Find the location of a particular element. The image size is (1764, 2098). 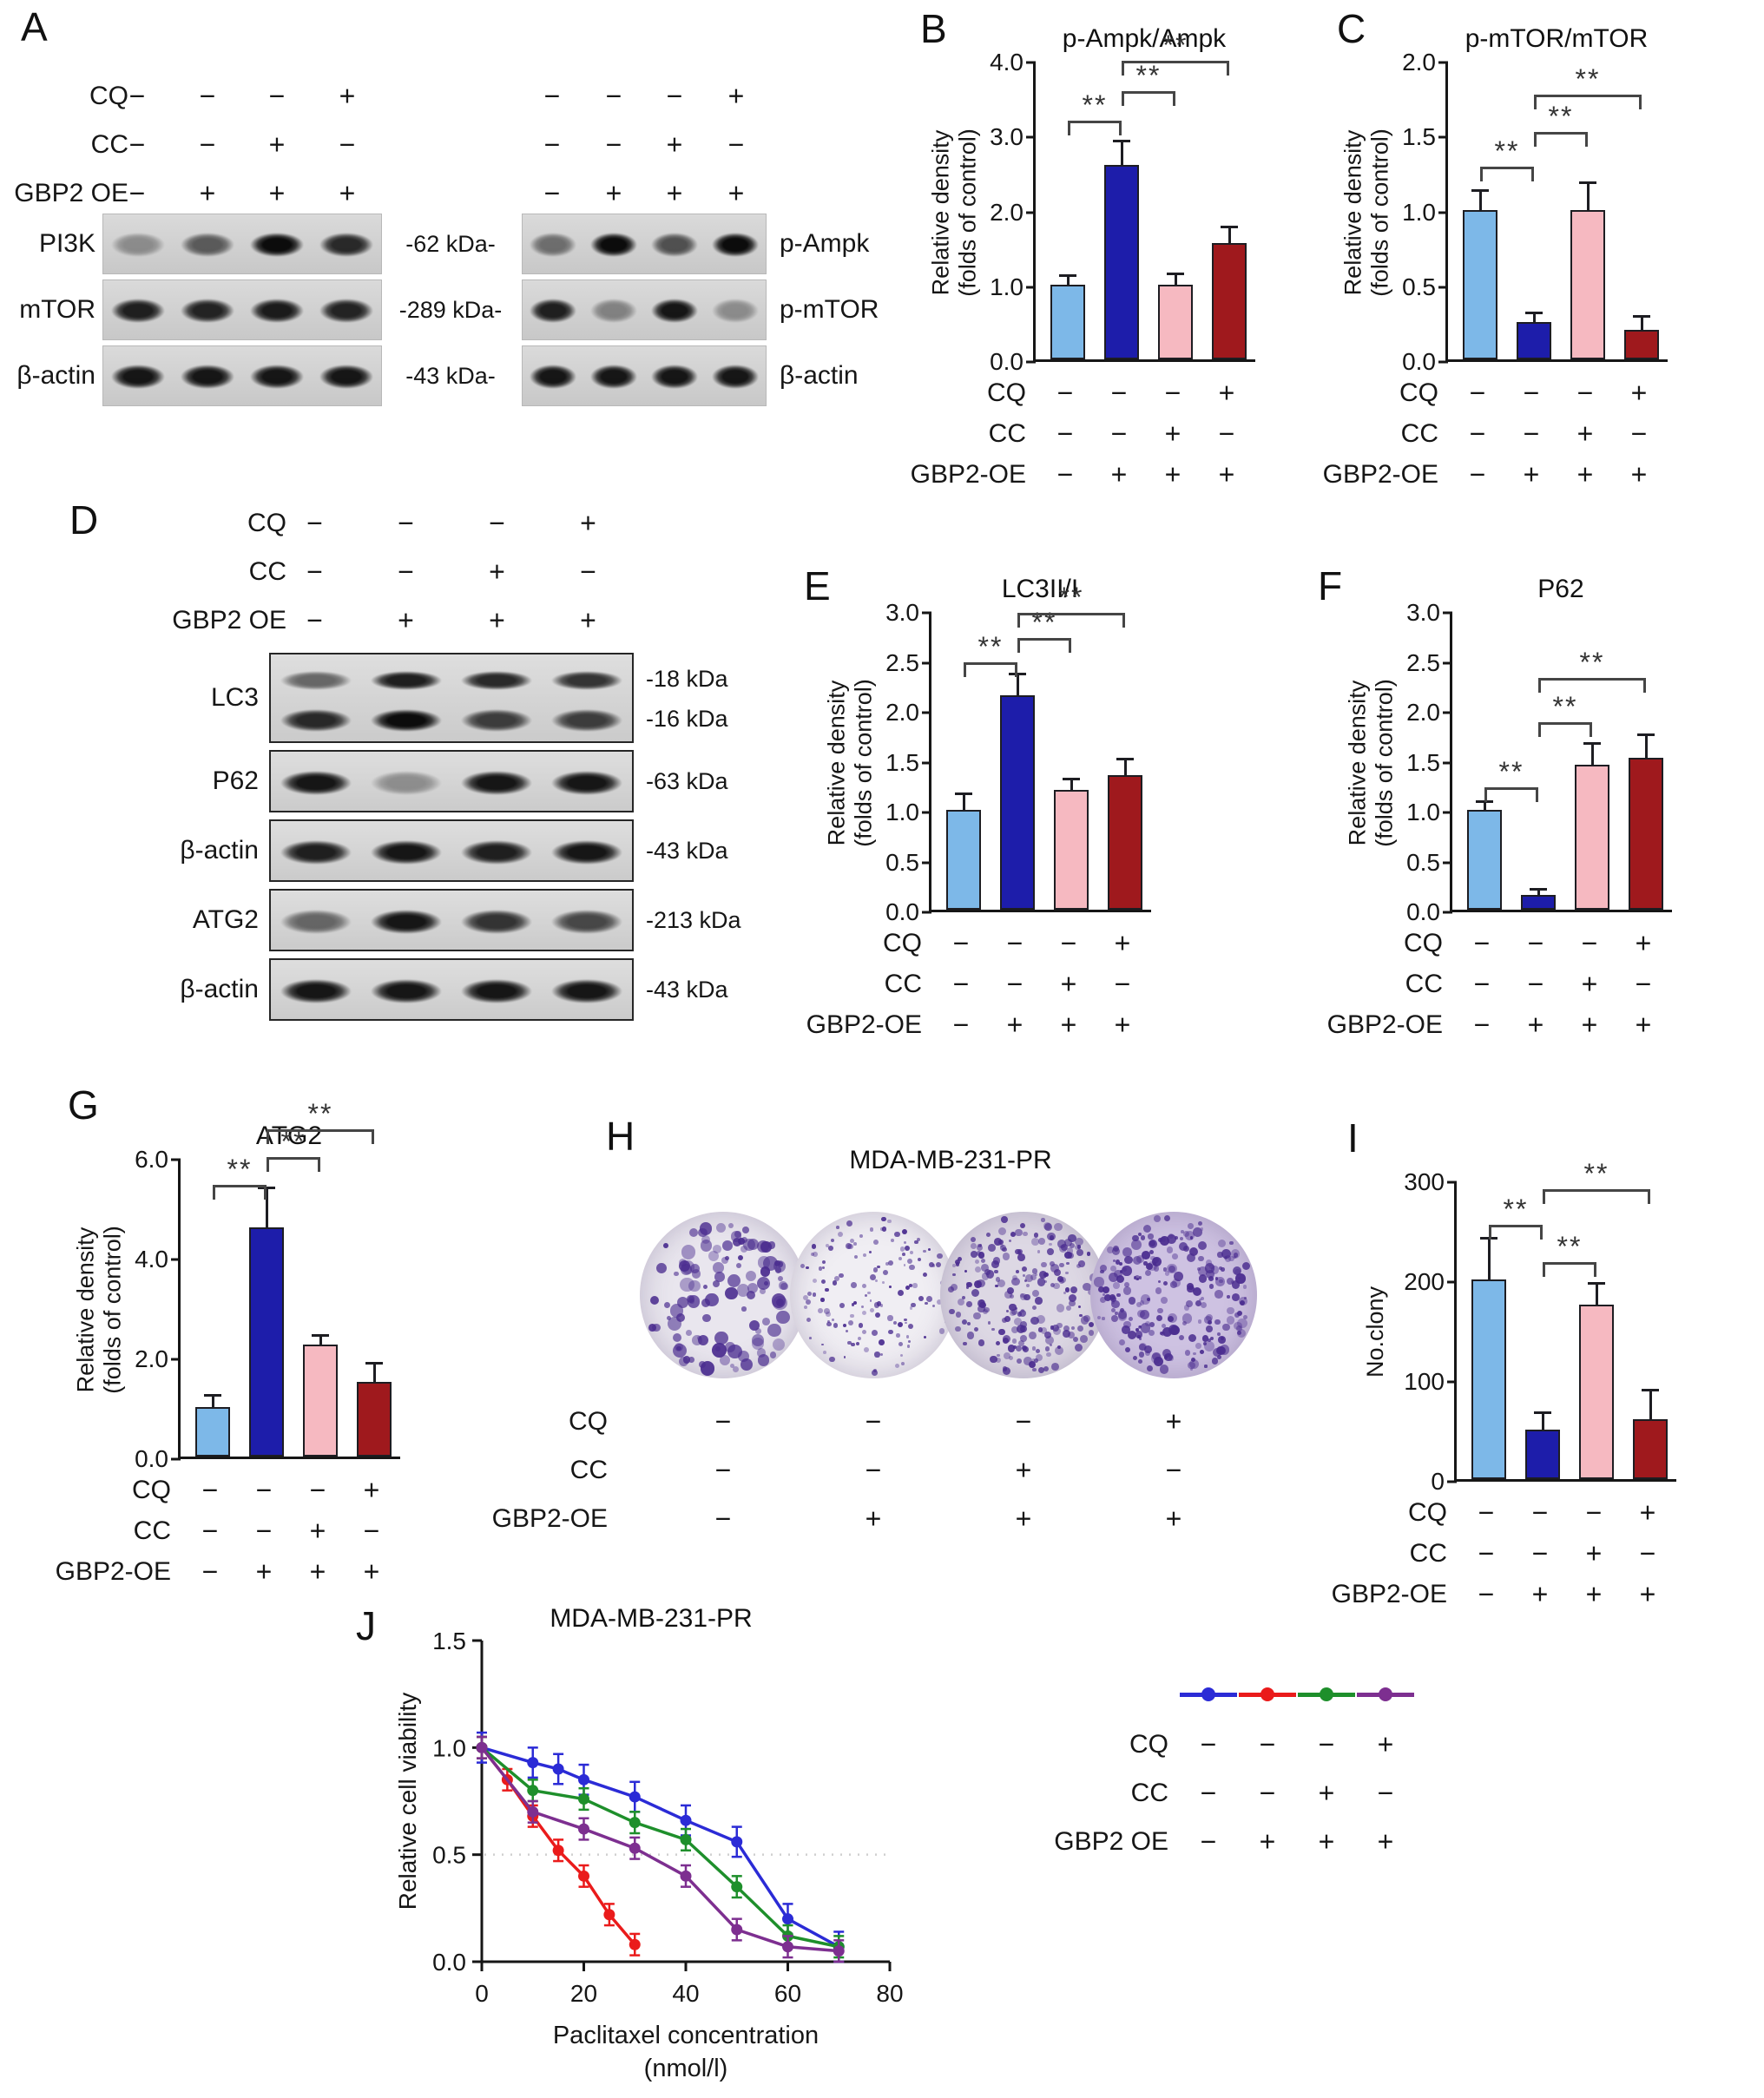

colony-well is located at coordinates (1173, 1295).